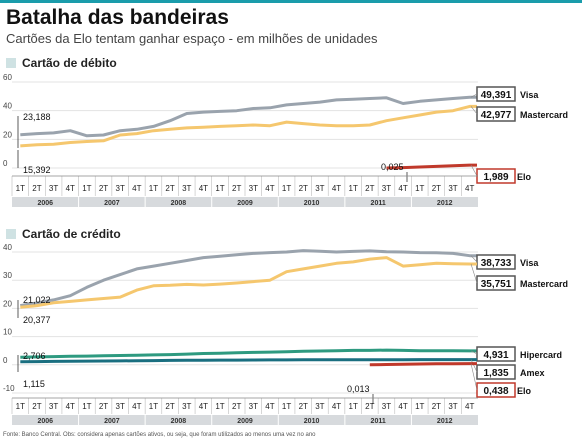  What do you see at coordinates (179, 421) in the screenshot?
I see `year-label: 2008` at bounding box center [179, 421].